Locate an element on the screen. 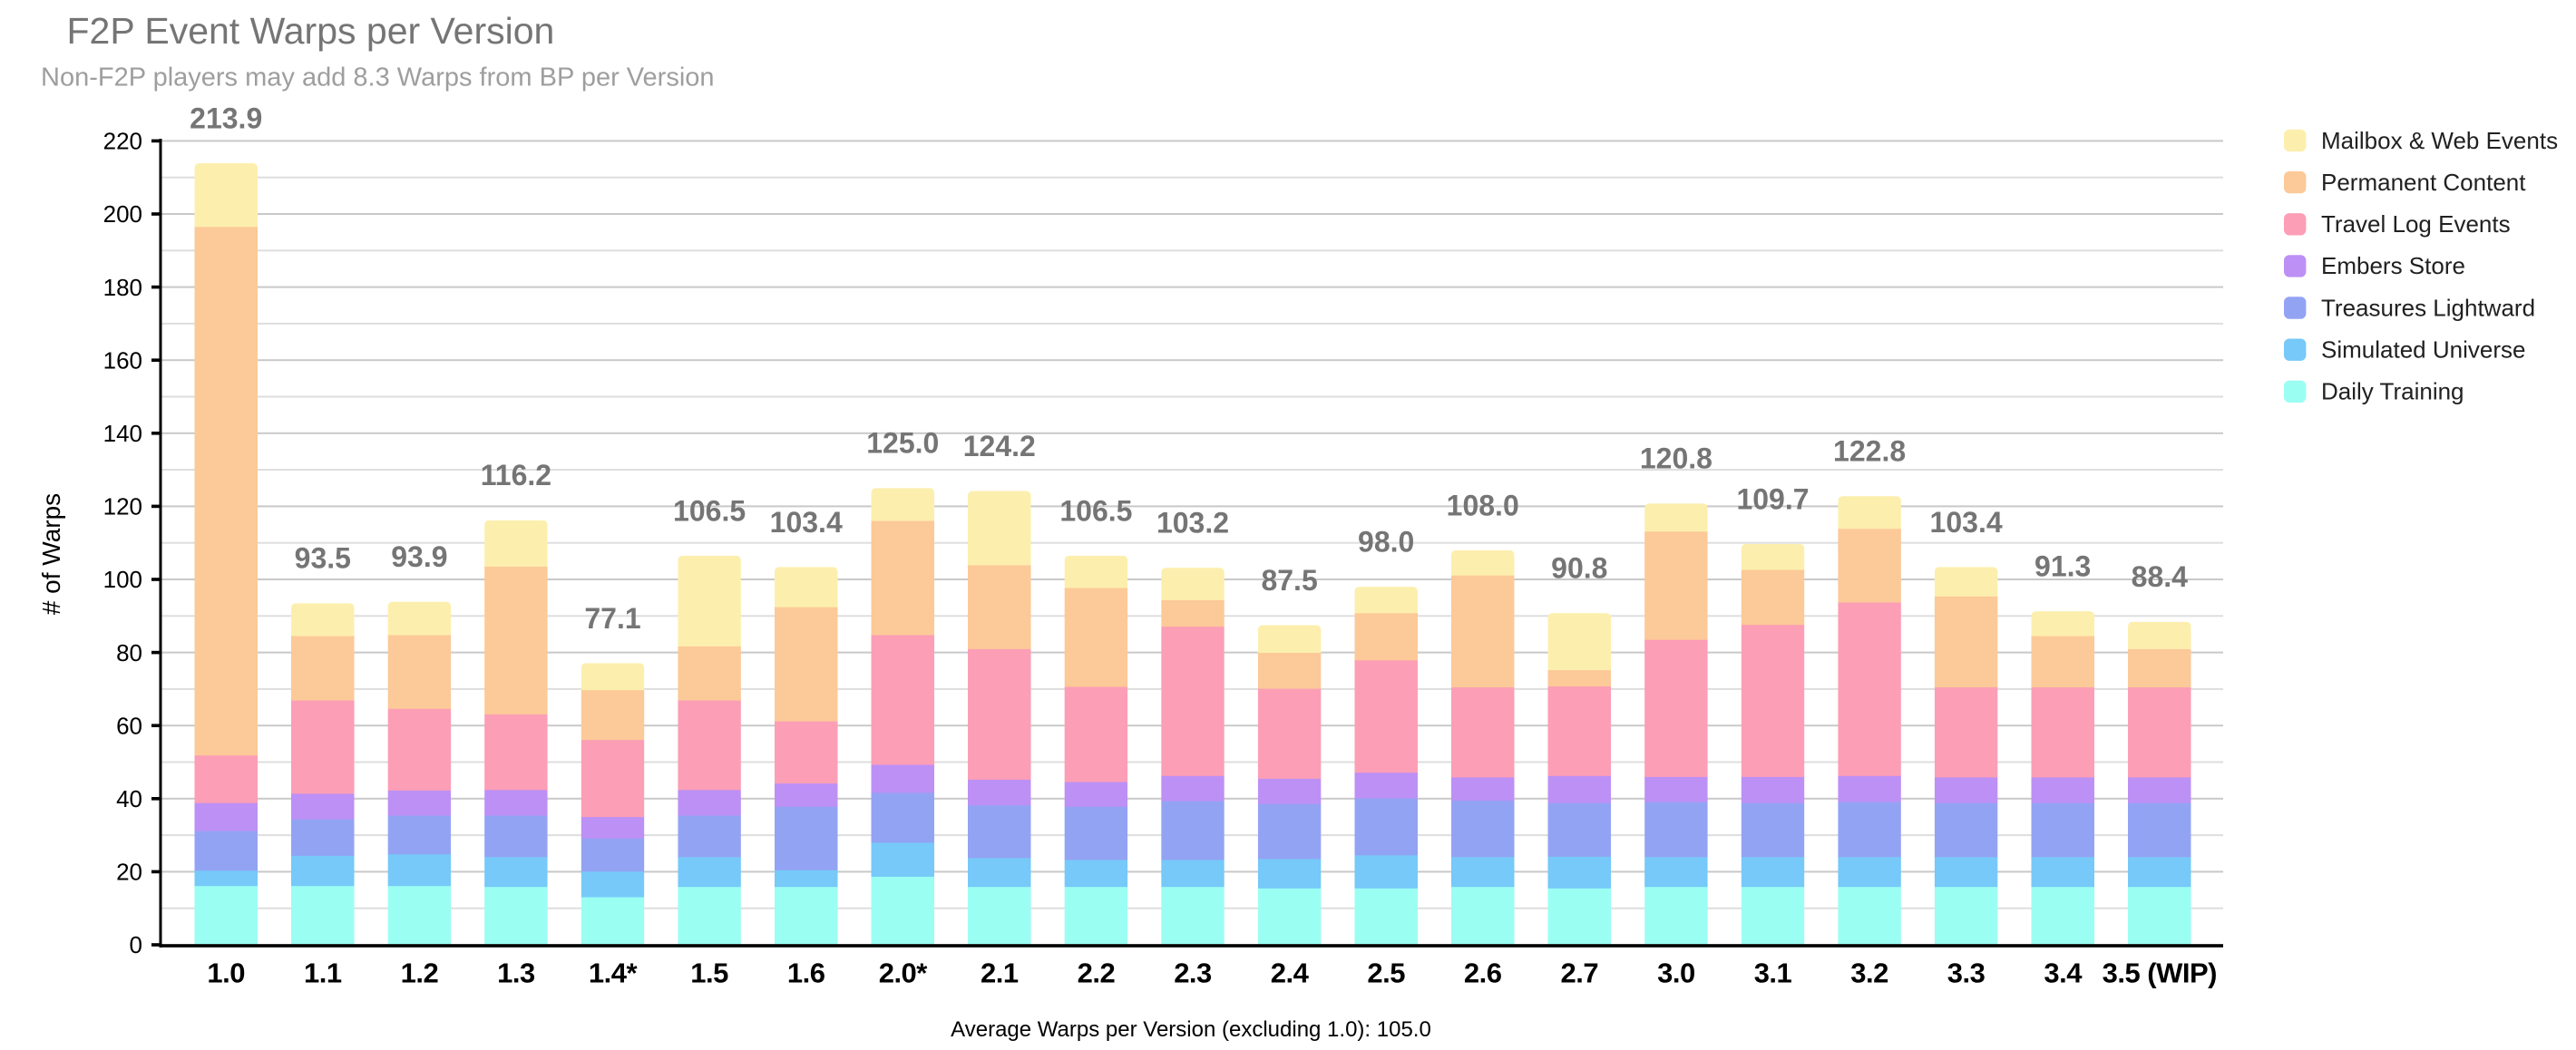 The height and width of the screenshot is (1050, 2576). svg-text: # of Warps is located at coordinates (51, 554).